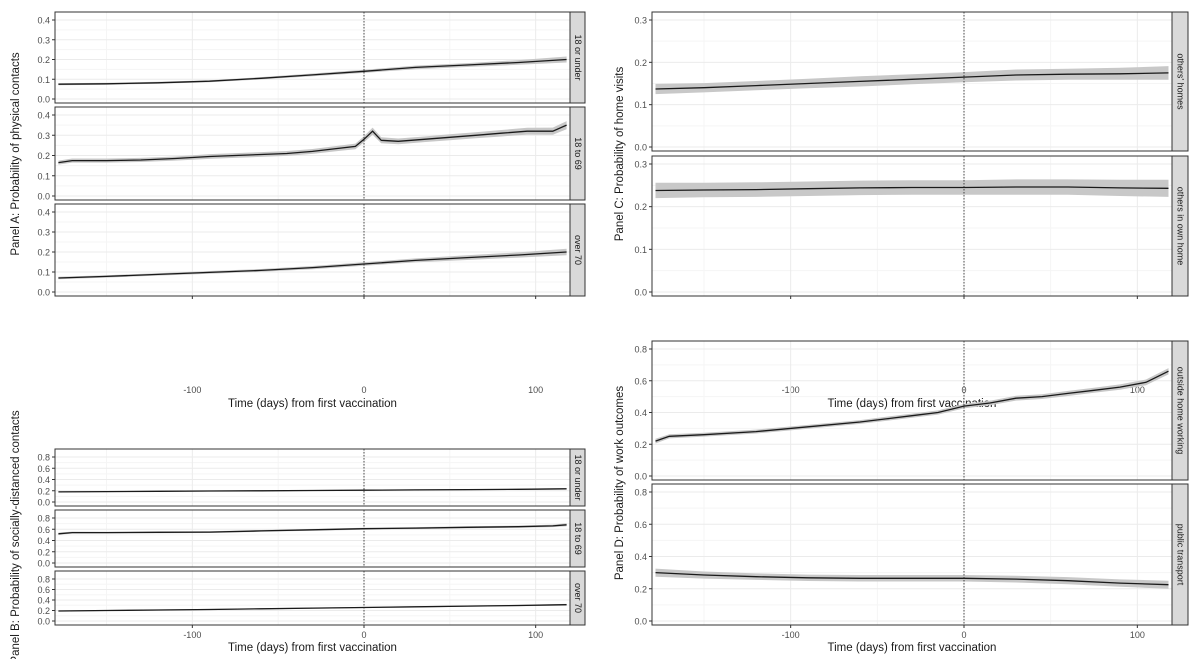 The image size is (1204, 659). Describe the element at coordinates (620, 154) in the screenshot. I see `y-axis-label: Panel C: Probability of home visits` at that location.